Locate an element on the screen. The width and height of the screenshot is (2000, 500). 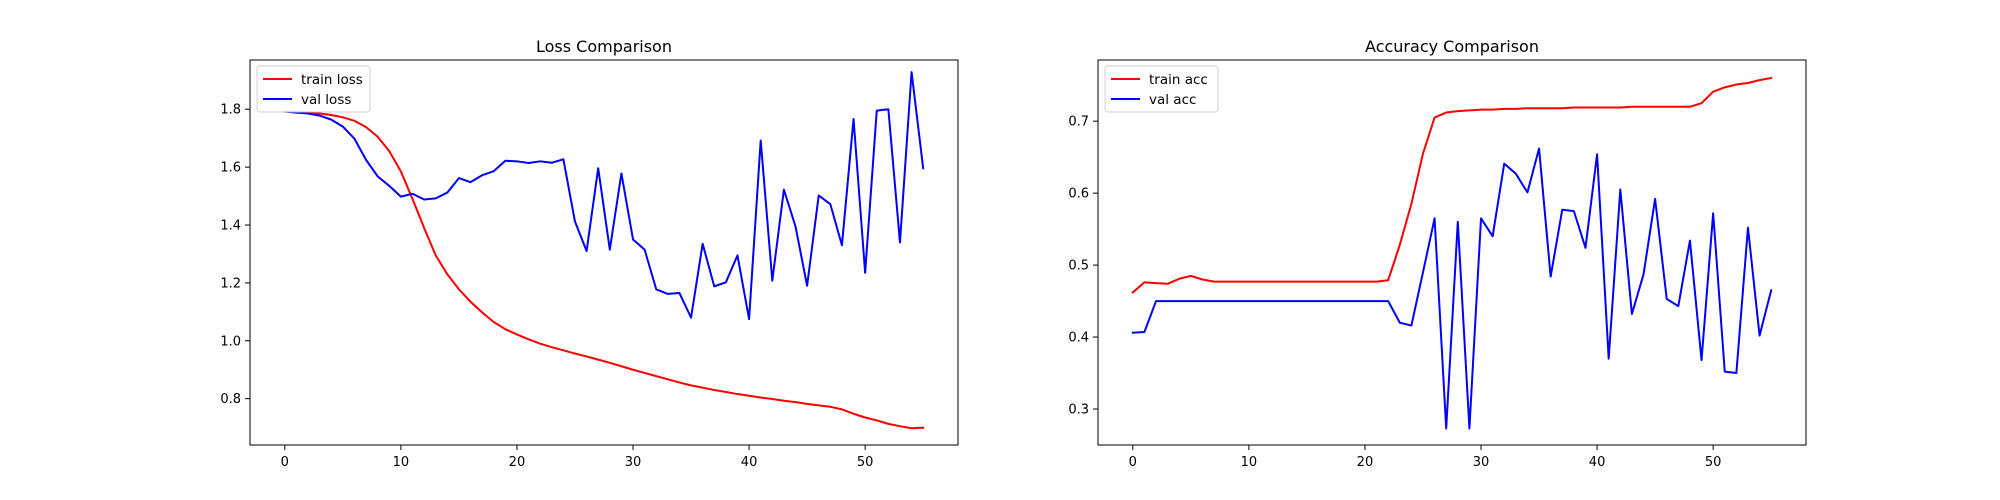
legend-label-train-loss: train loss is located at coordinates (332, 80).